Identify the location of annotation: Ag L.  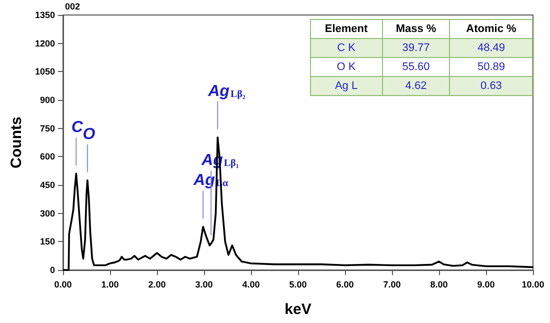
(346, 86).